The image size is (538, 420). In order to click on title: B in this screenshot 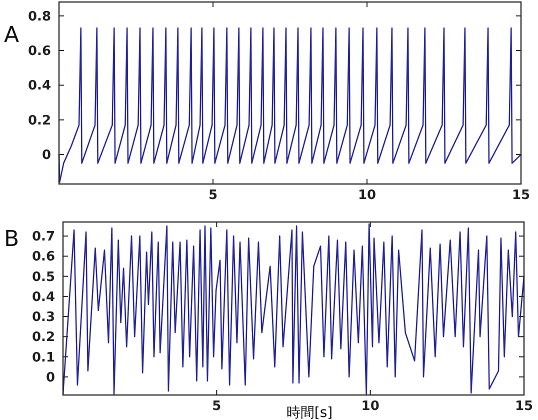, I will do `click(12, 239)`.